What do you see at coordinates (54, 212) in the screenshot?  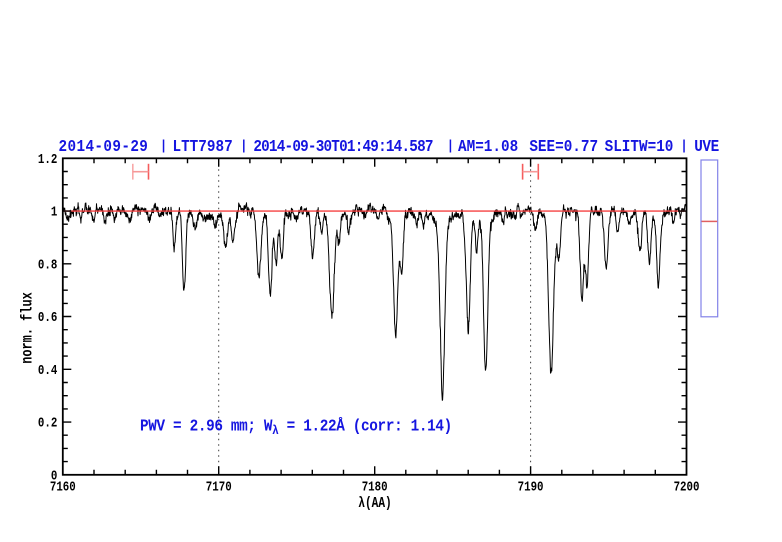 I see `svg-text: 1` at bounding box center [54, 212].